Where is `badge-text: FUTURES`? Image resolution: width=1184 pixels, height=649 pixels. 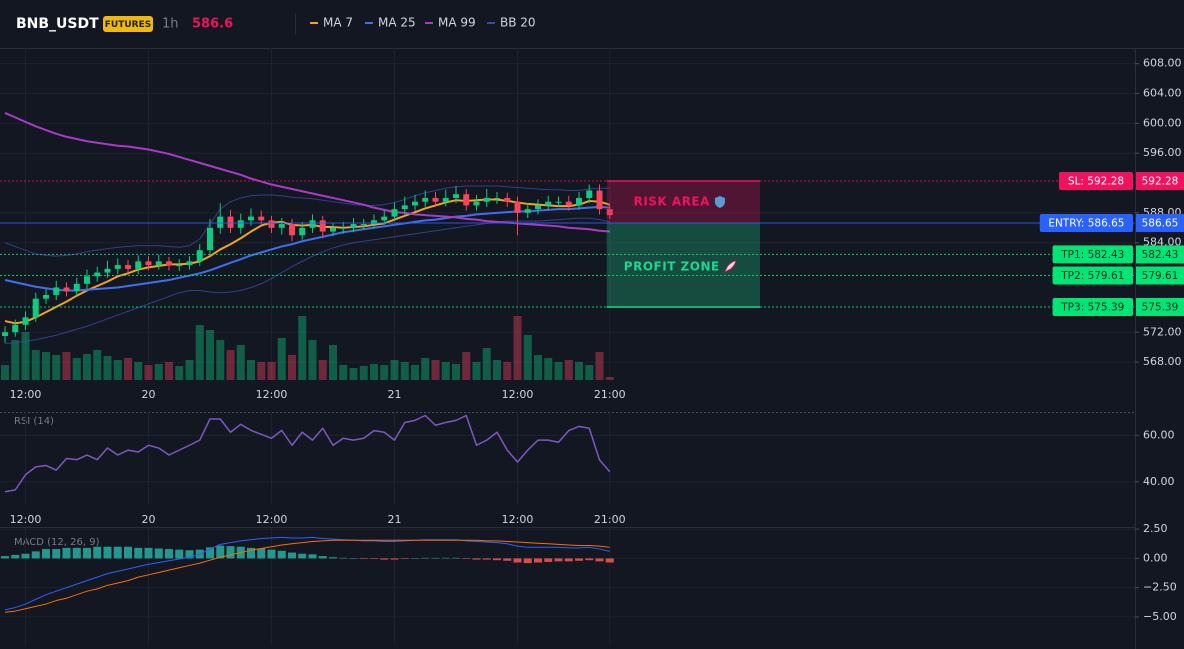 badge-text: FUTURES is located at coordinates (128, 25).